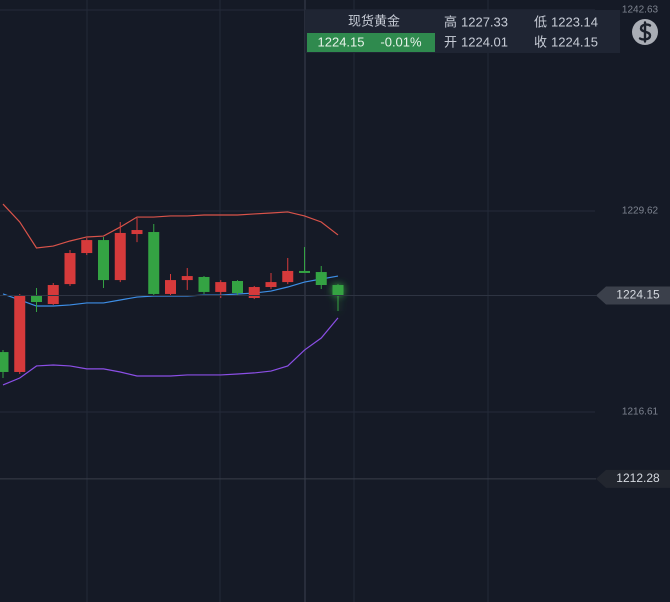 The image size is (670, 602). What do you see at coordinates (341, 41) in the screenshot?
I see `last-price: 1224.15` at bounding box center [341, 41].